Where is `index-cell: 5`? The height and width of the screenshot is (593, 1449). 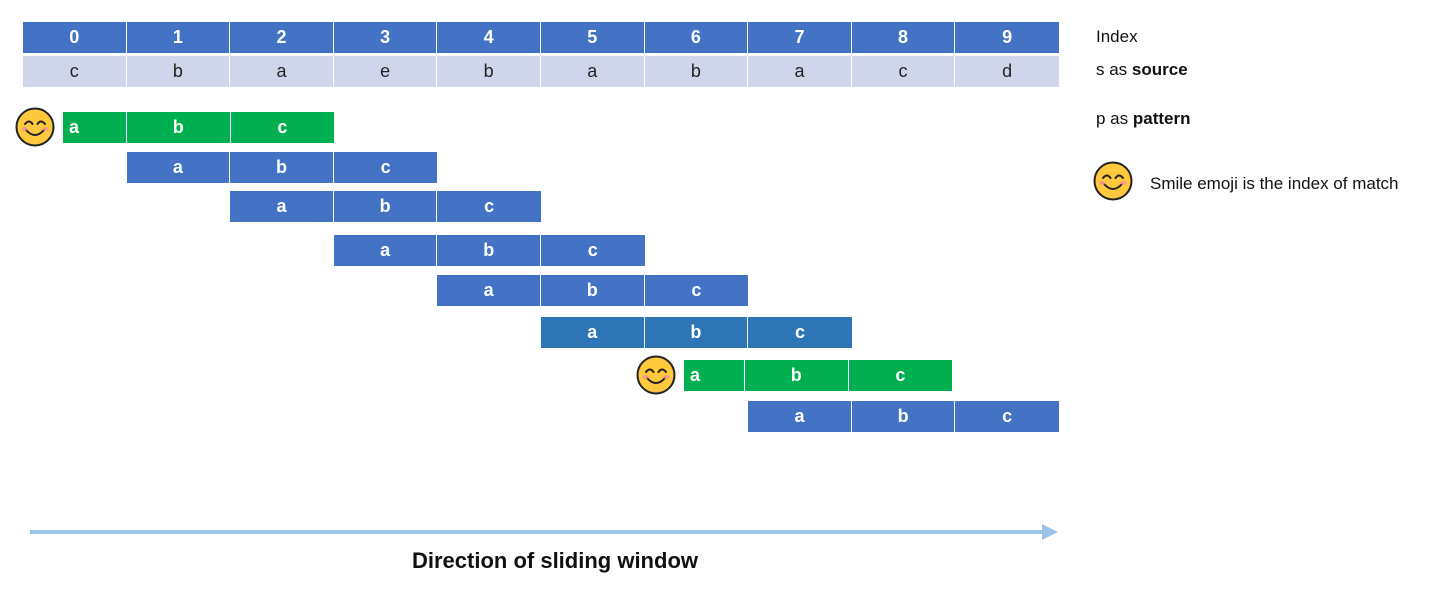
index-cell: 5 is located at coordinates (592, 37).